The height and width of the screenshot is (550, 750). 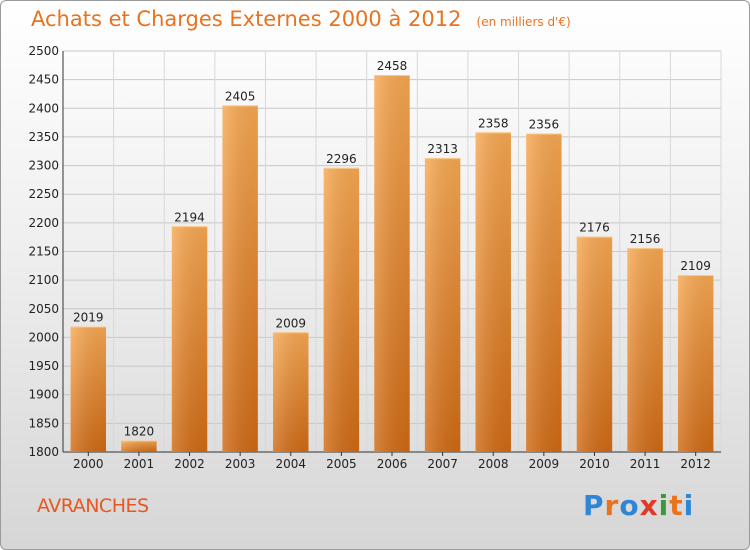 I want to click on bar-2003, so click(x=240, y=279).